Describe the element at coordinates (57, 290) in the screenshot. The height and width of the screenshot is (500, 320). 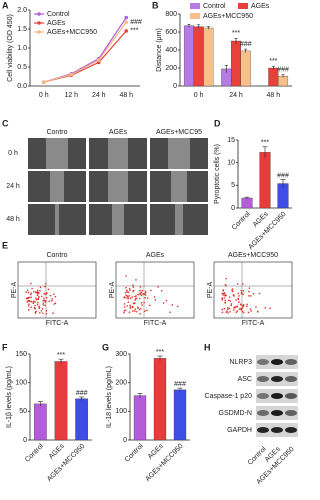
I see `flow-plot` at that location.